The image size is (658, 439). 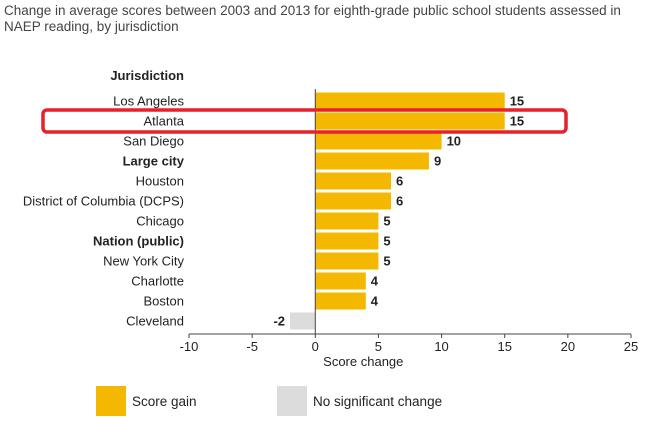 What do you see at coordinates (143, 261) in the screenshot?
I see `category-label: New York City` at bounding box center [143, 261].